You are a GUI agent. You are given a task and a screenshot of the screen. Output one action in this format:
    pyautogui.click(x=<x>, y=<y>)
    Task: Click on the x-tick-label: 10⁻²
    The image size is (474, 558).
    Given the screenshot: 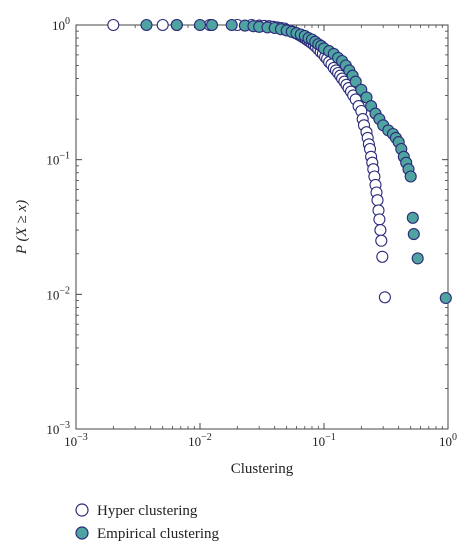 What is the action you would take?
    pyautogui.click(x=200, y=440)
    